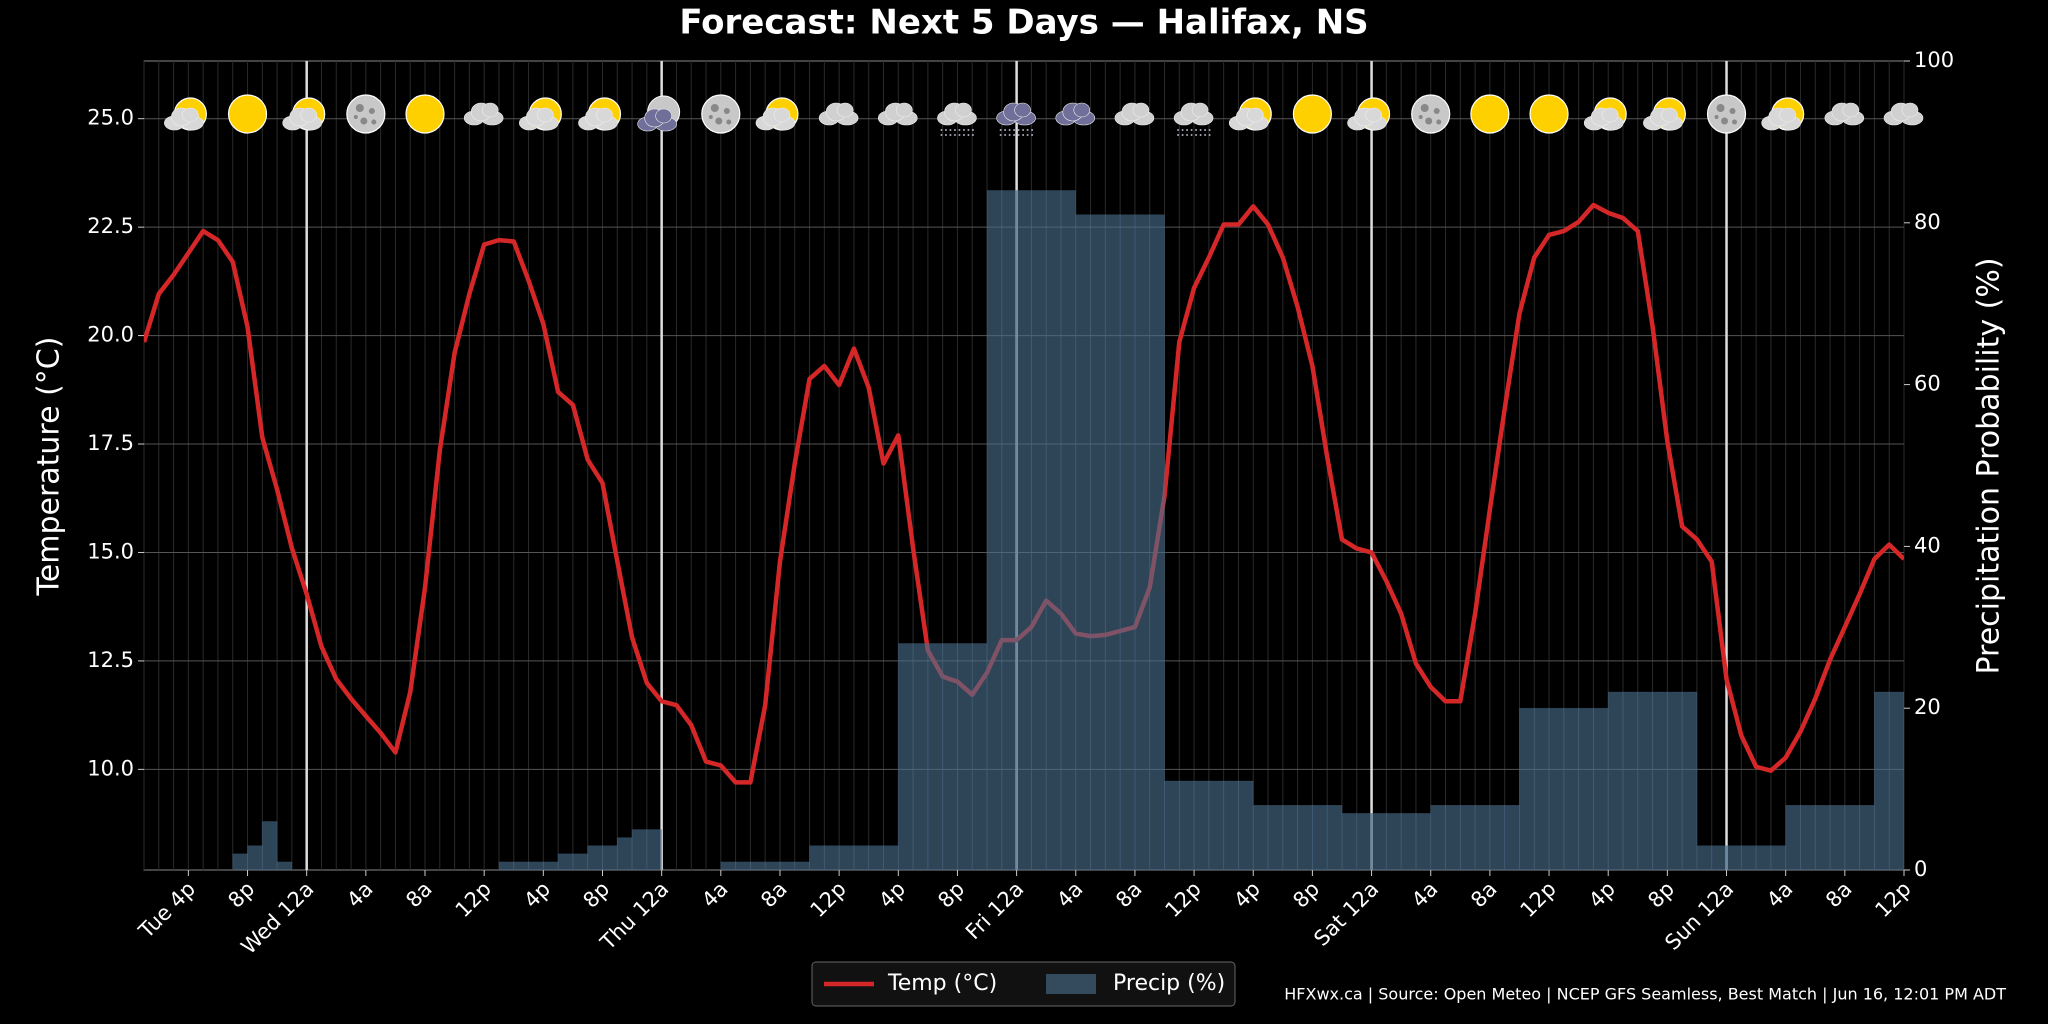 The image size is (2048, 1024). Describe the element at coordinates (942, 983) in the screenshot. I see `legend-label: Temp (°C)` at that location.